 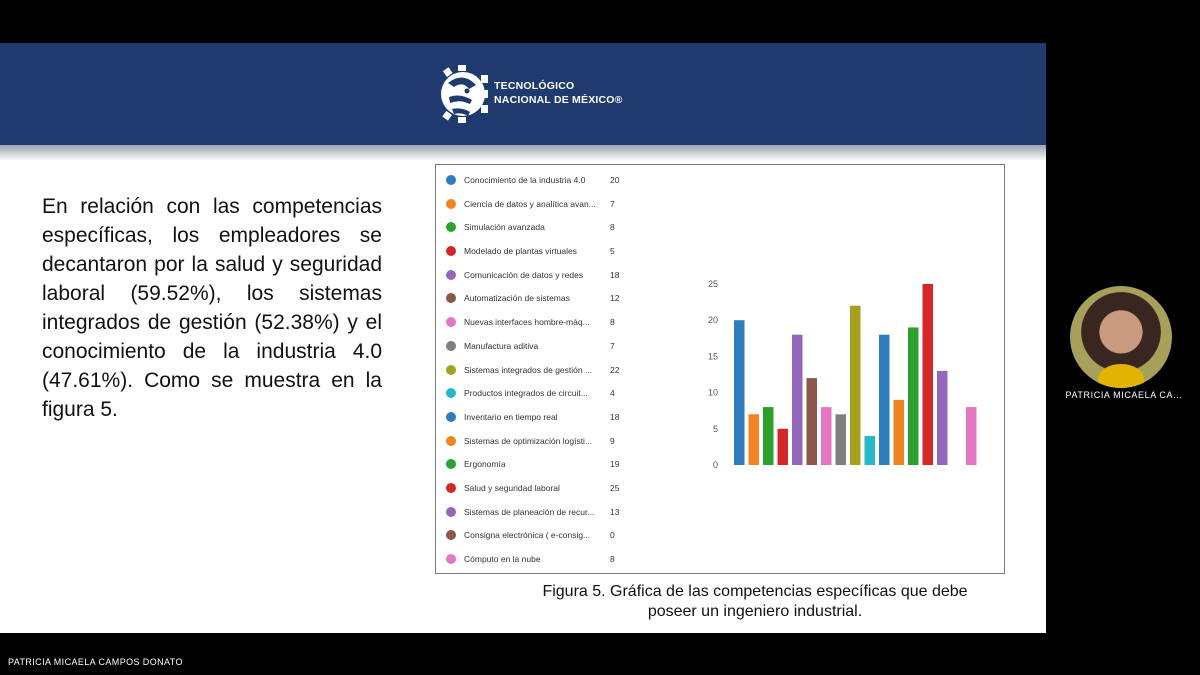 What do you see at coordinates (615, 511) in the screenshot?
I see `legend-value: 13` at bounding box center [615, 511].